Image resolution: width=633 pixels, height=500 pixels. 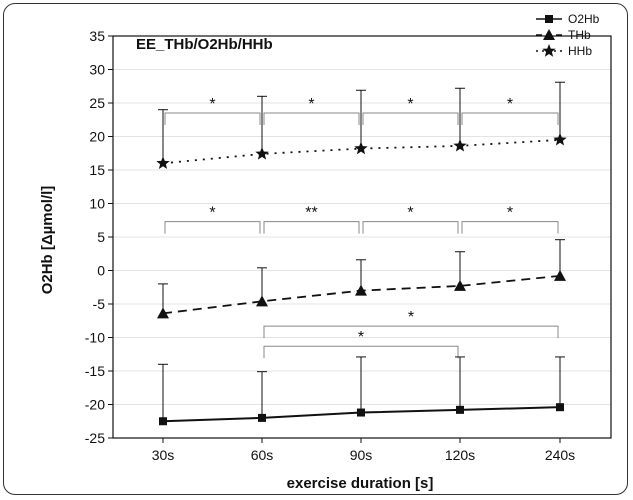 What do you see at coordinates (95, 371) in the screenshot?
I see `y-tick-label: -15` at bounding box center [95, 371].